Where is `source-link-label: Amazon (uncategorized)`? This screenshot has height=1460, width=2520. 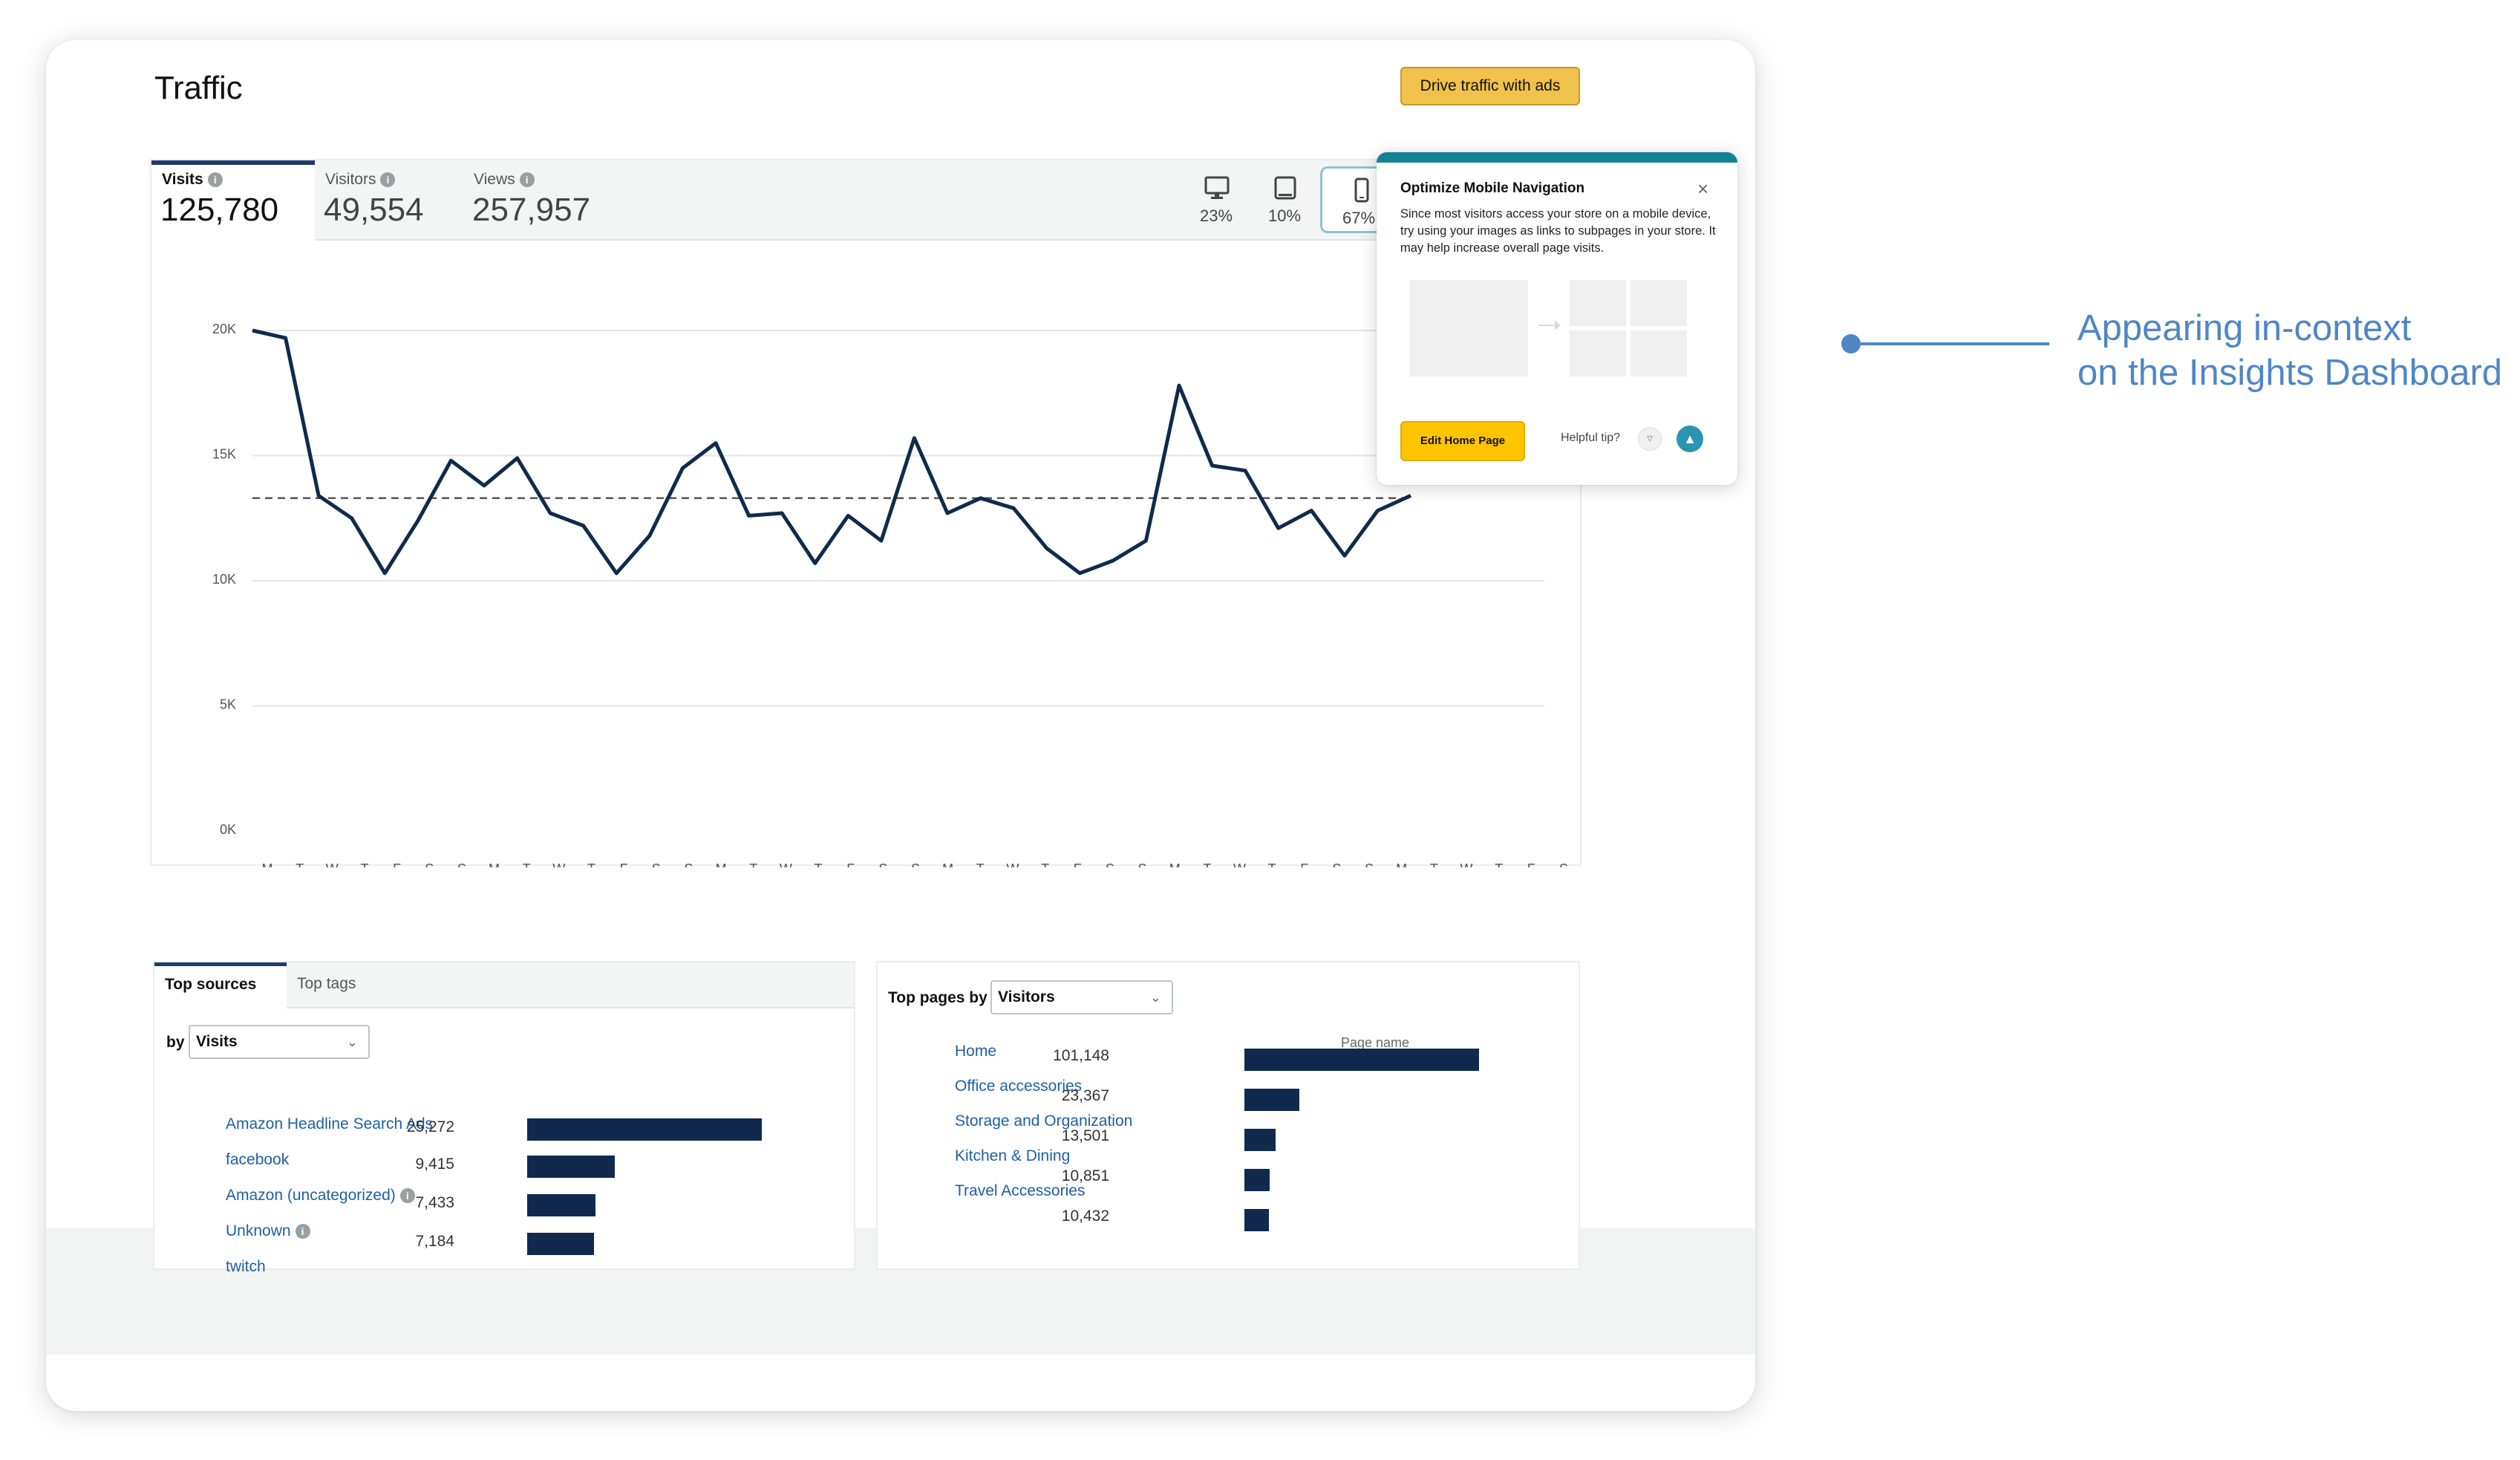
source-link-label: Amazon (uncategorized) is located at coordinates (311, 1195).